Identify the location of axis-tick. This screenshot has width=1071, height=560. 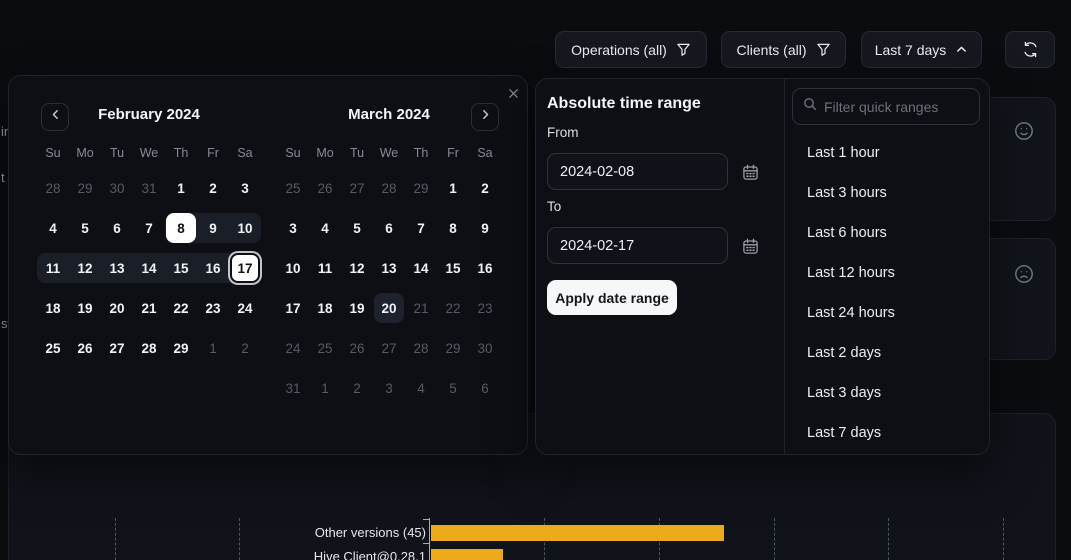
(426, 543).